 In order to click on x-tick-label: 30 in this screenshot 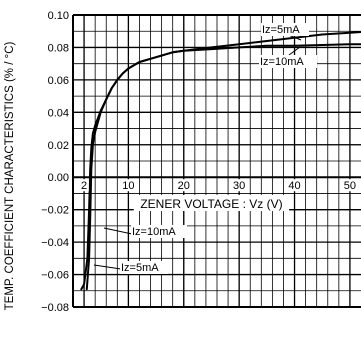, I will do `click(239, 186)`.